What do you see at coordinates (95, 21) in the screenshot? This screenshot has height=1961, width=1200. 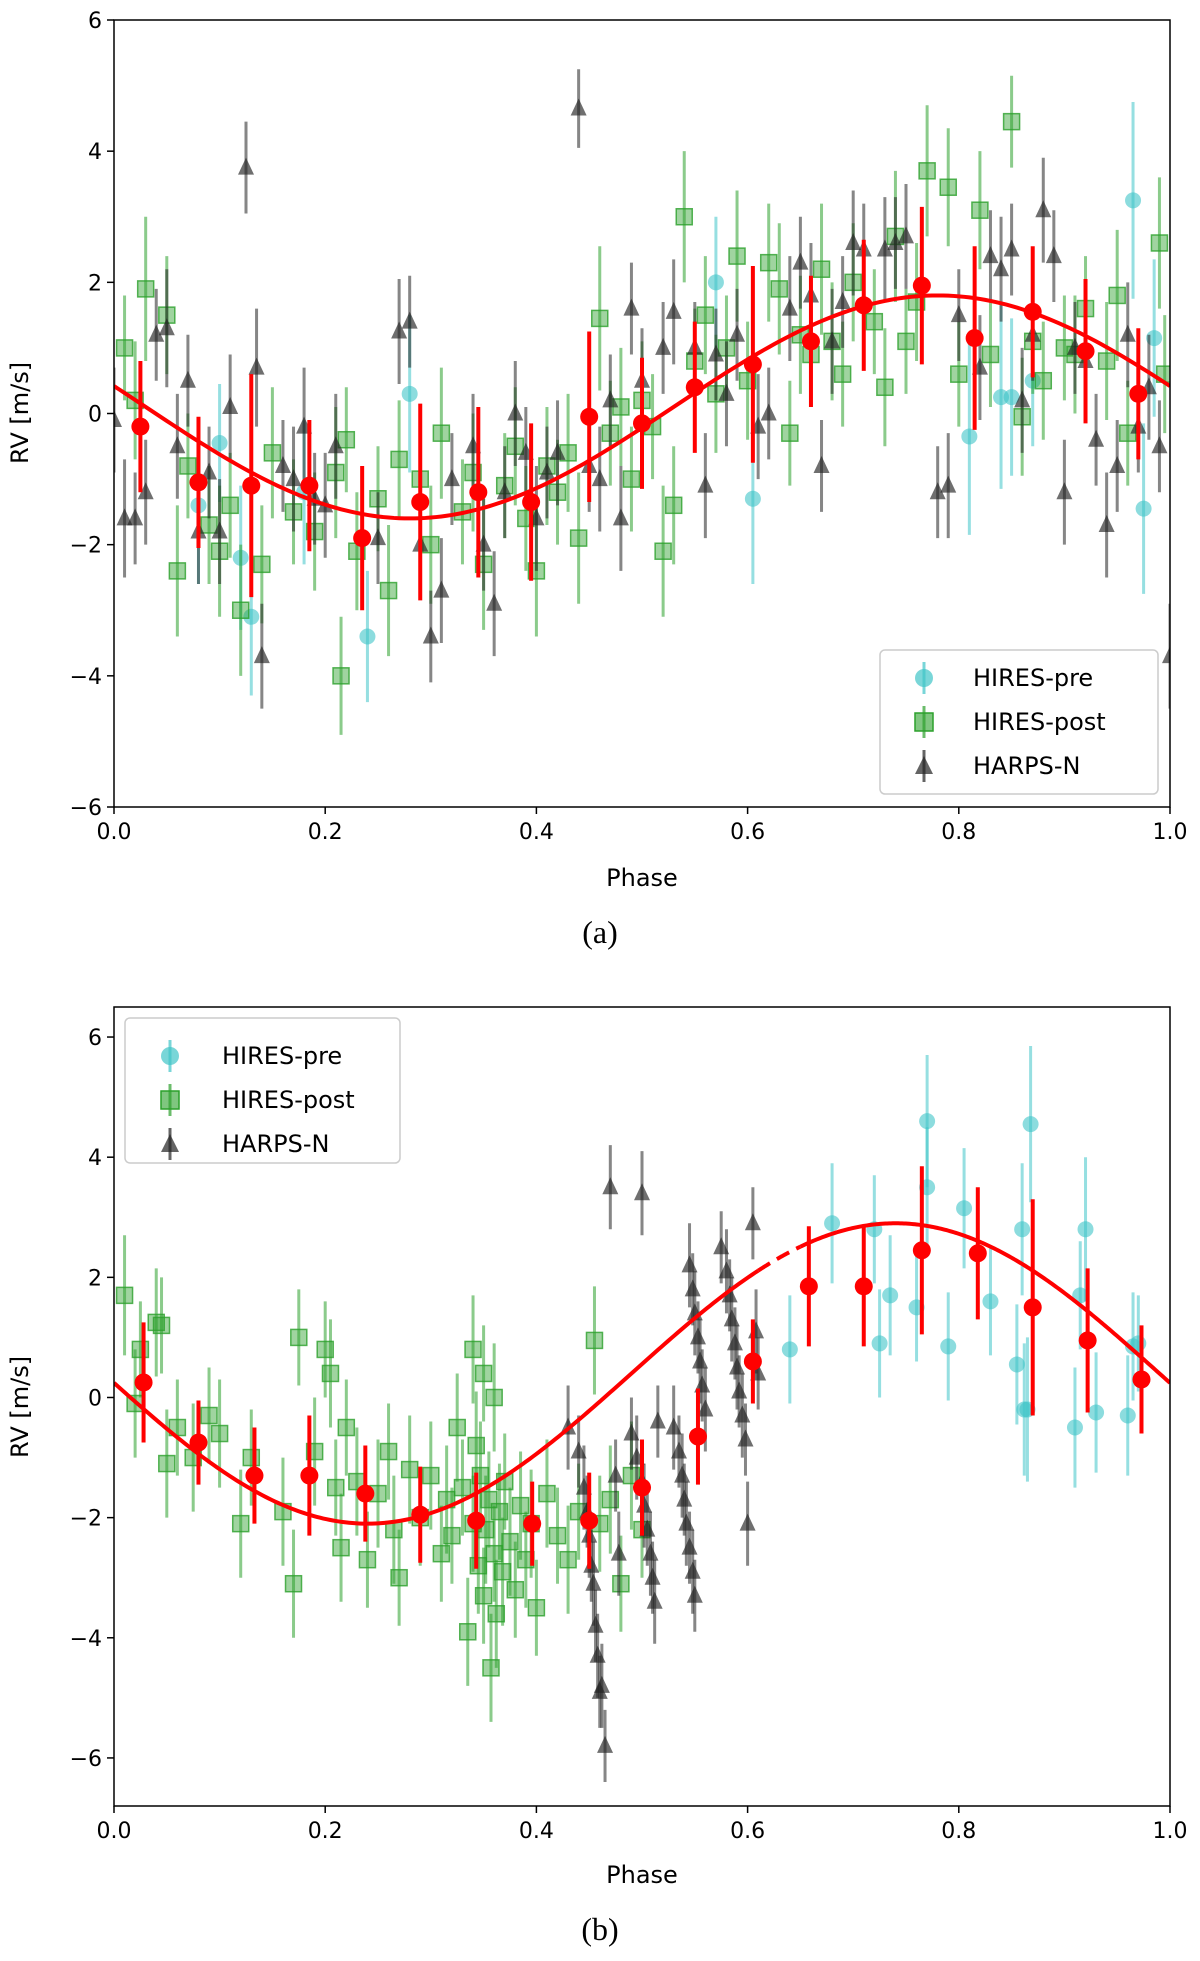 I see `y-tick-label: 6` at bounding box center [95, 21].